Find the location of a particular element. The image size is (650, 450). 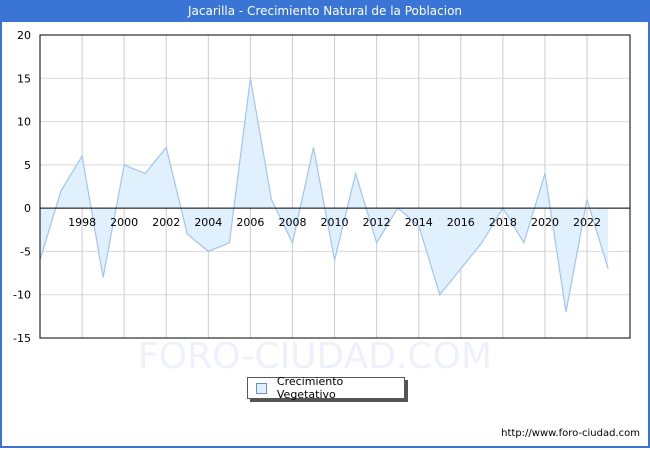

x-tick-label: 2014 is located at coordinates (419, 222).